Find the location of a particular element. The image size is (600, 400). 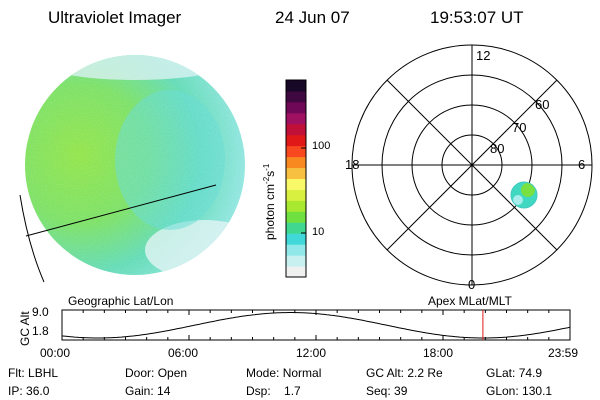

info-glon: GLon: 130.1 is located at coordinates (519, 391).